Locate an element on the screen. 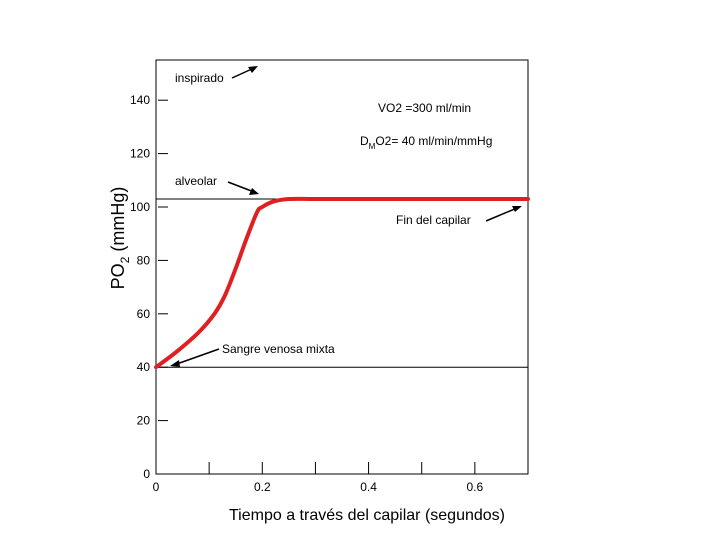 This screenshot has width=720, height=540. dmo2-prefix: D is located at coordinates (364, 141).